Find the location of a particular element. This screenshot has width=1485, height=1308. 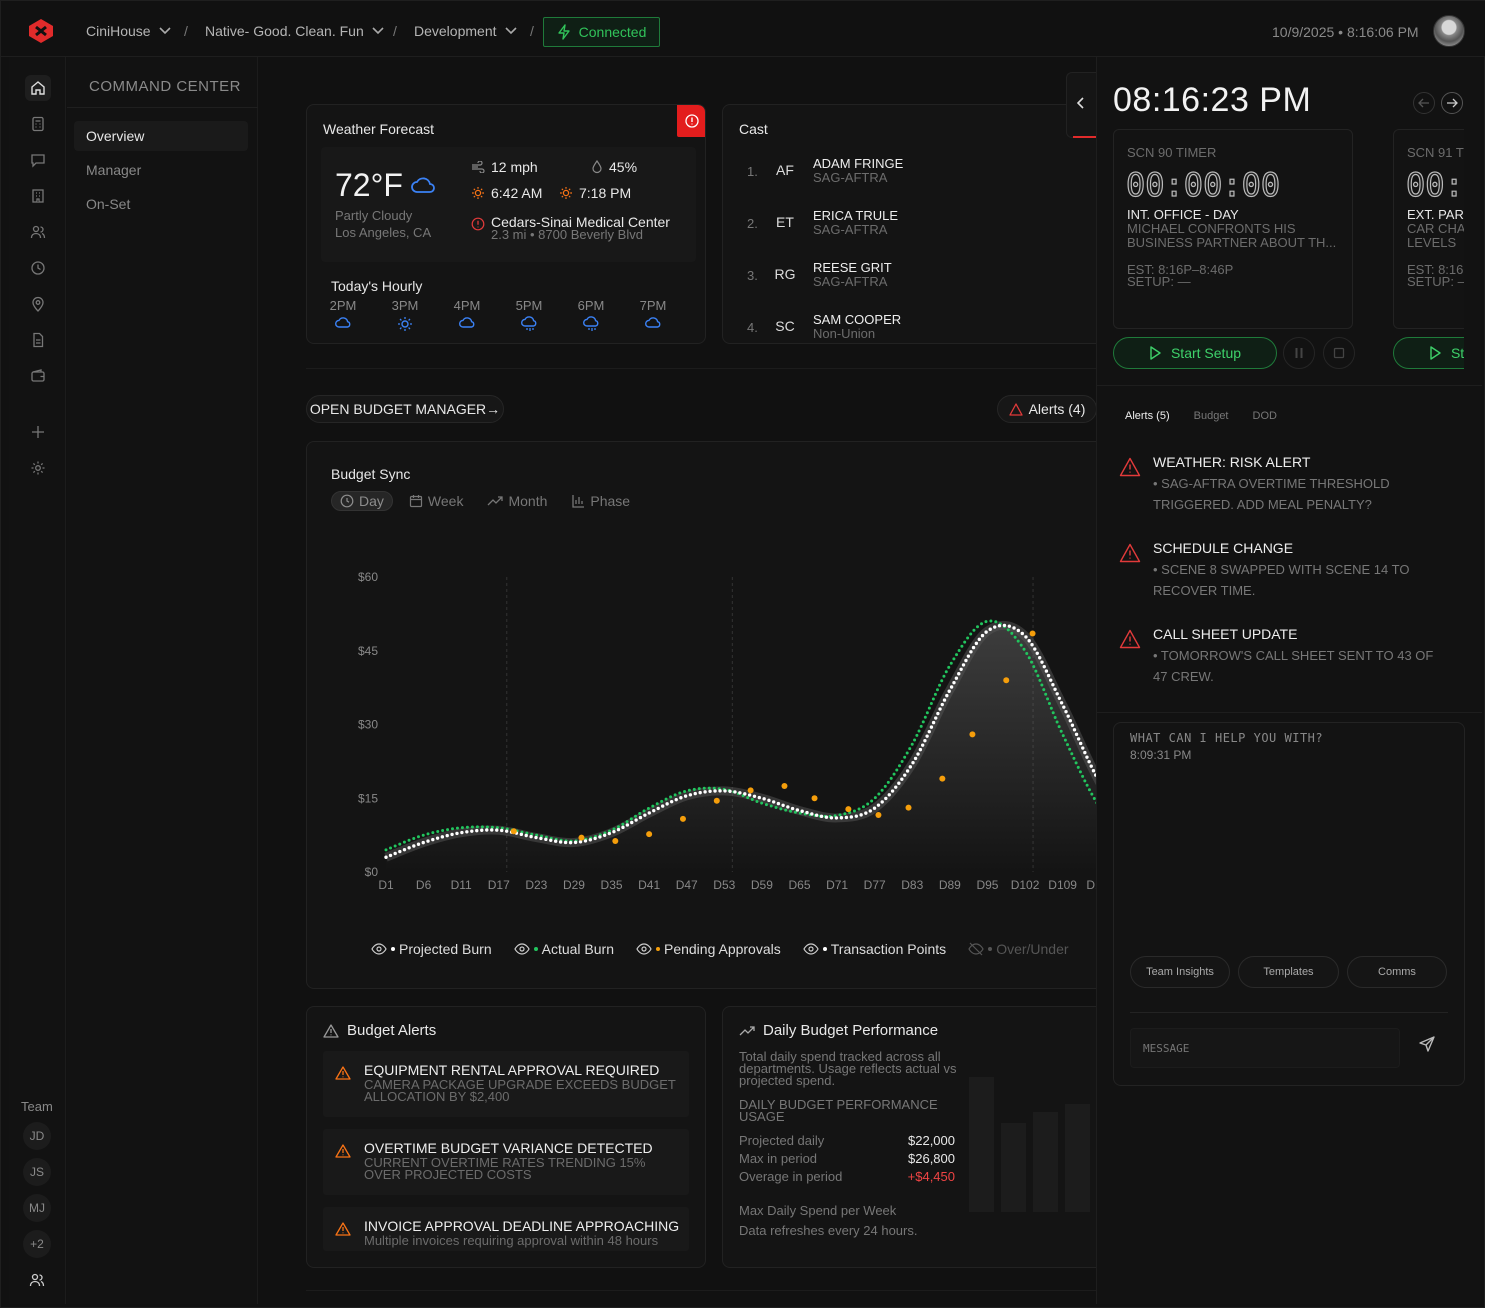

tab-alerts: Alerts (5) is located at coordinates (1147, 416).